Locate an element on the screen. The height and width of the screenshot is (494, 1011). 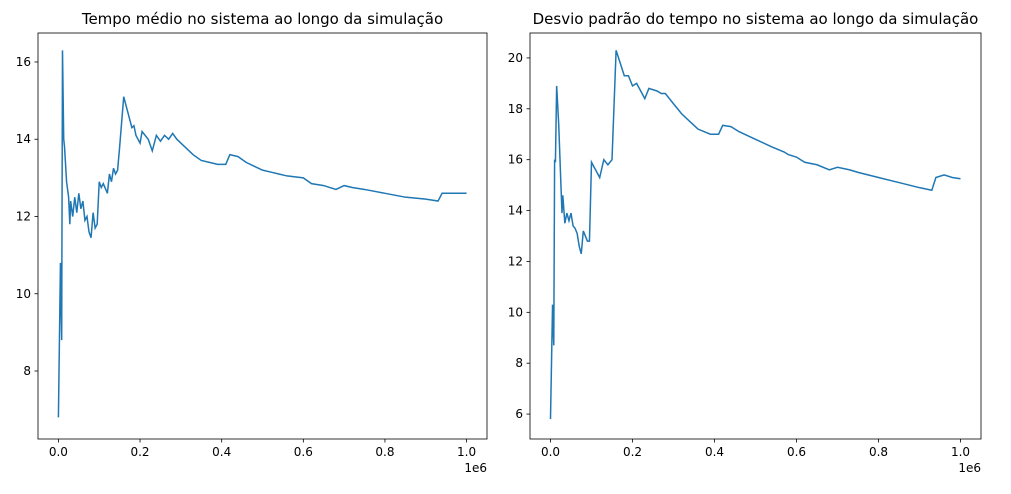
y-tick-label: 18 is located at coordinates (515, 109).